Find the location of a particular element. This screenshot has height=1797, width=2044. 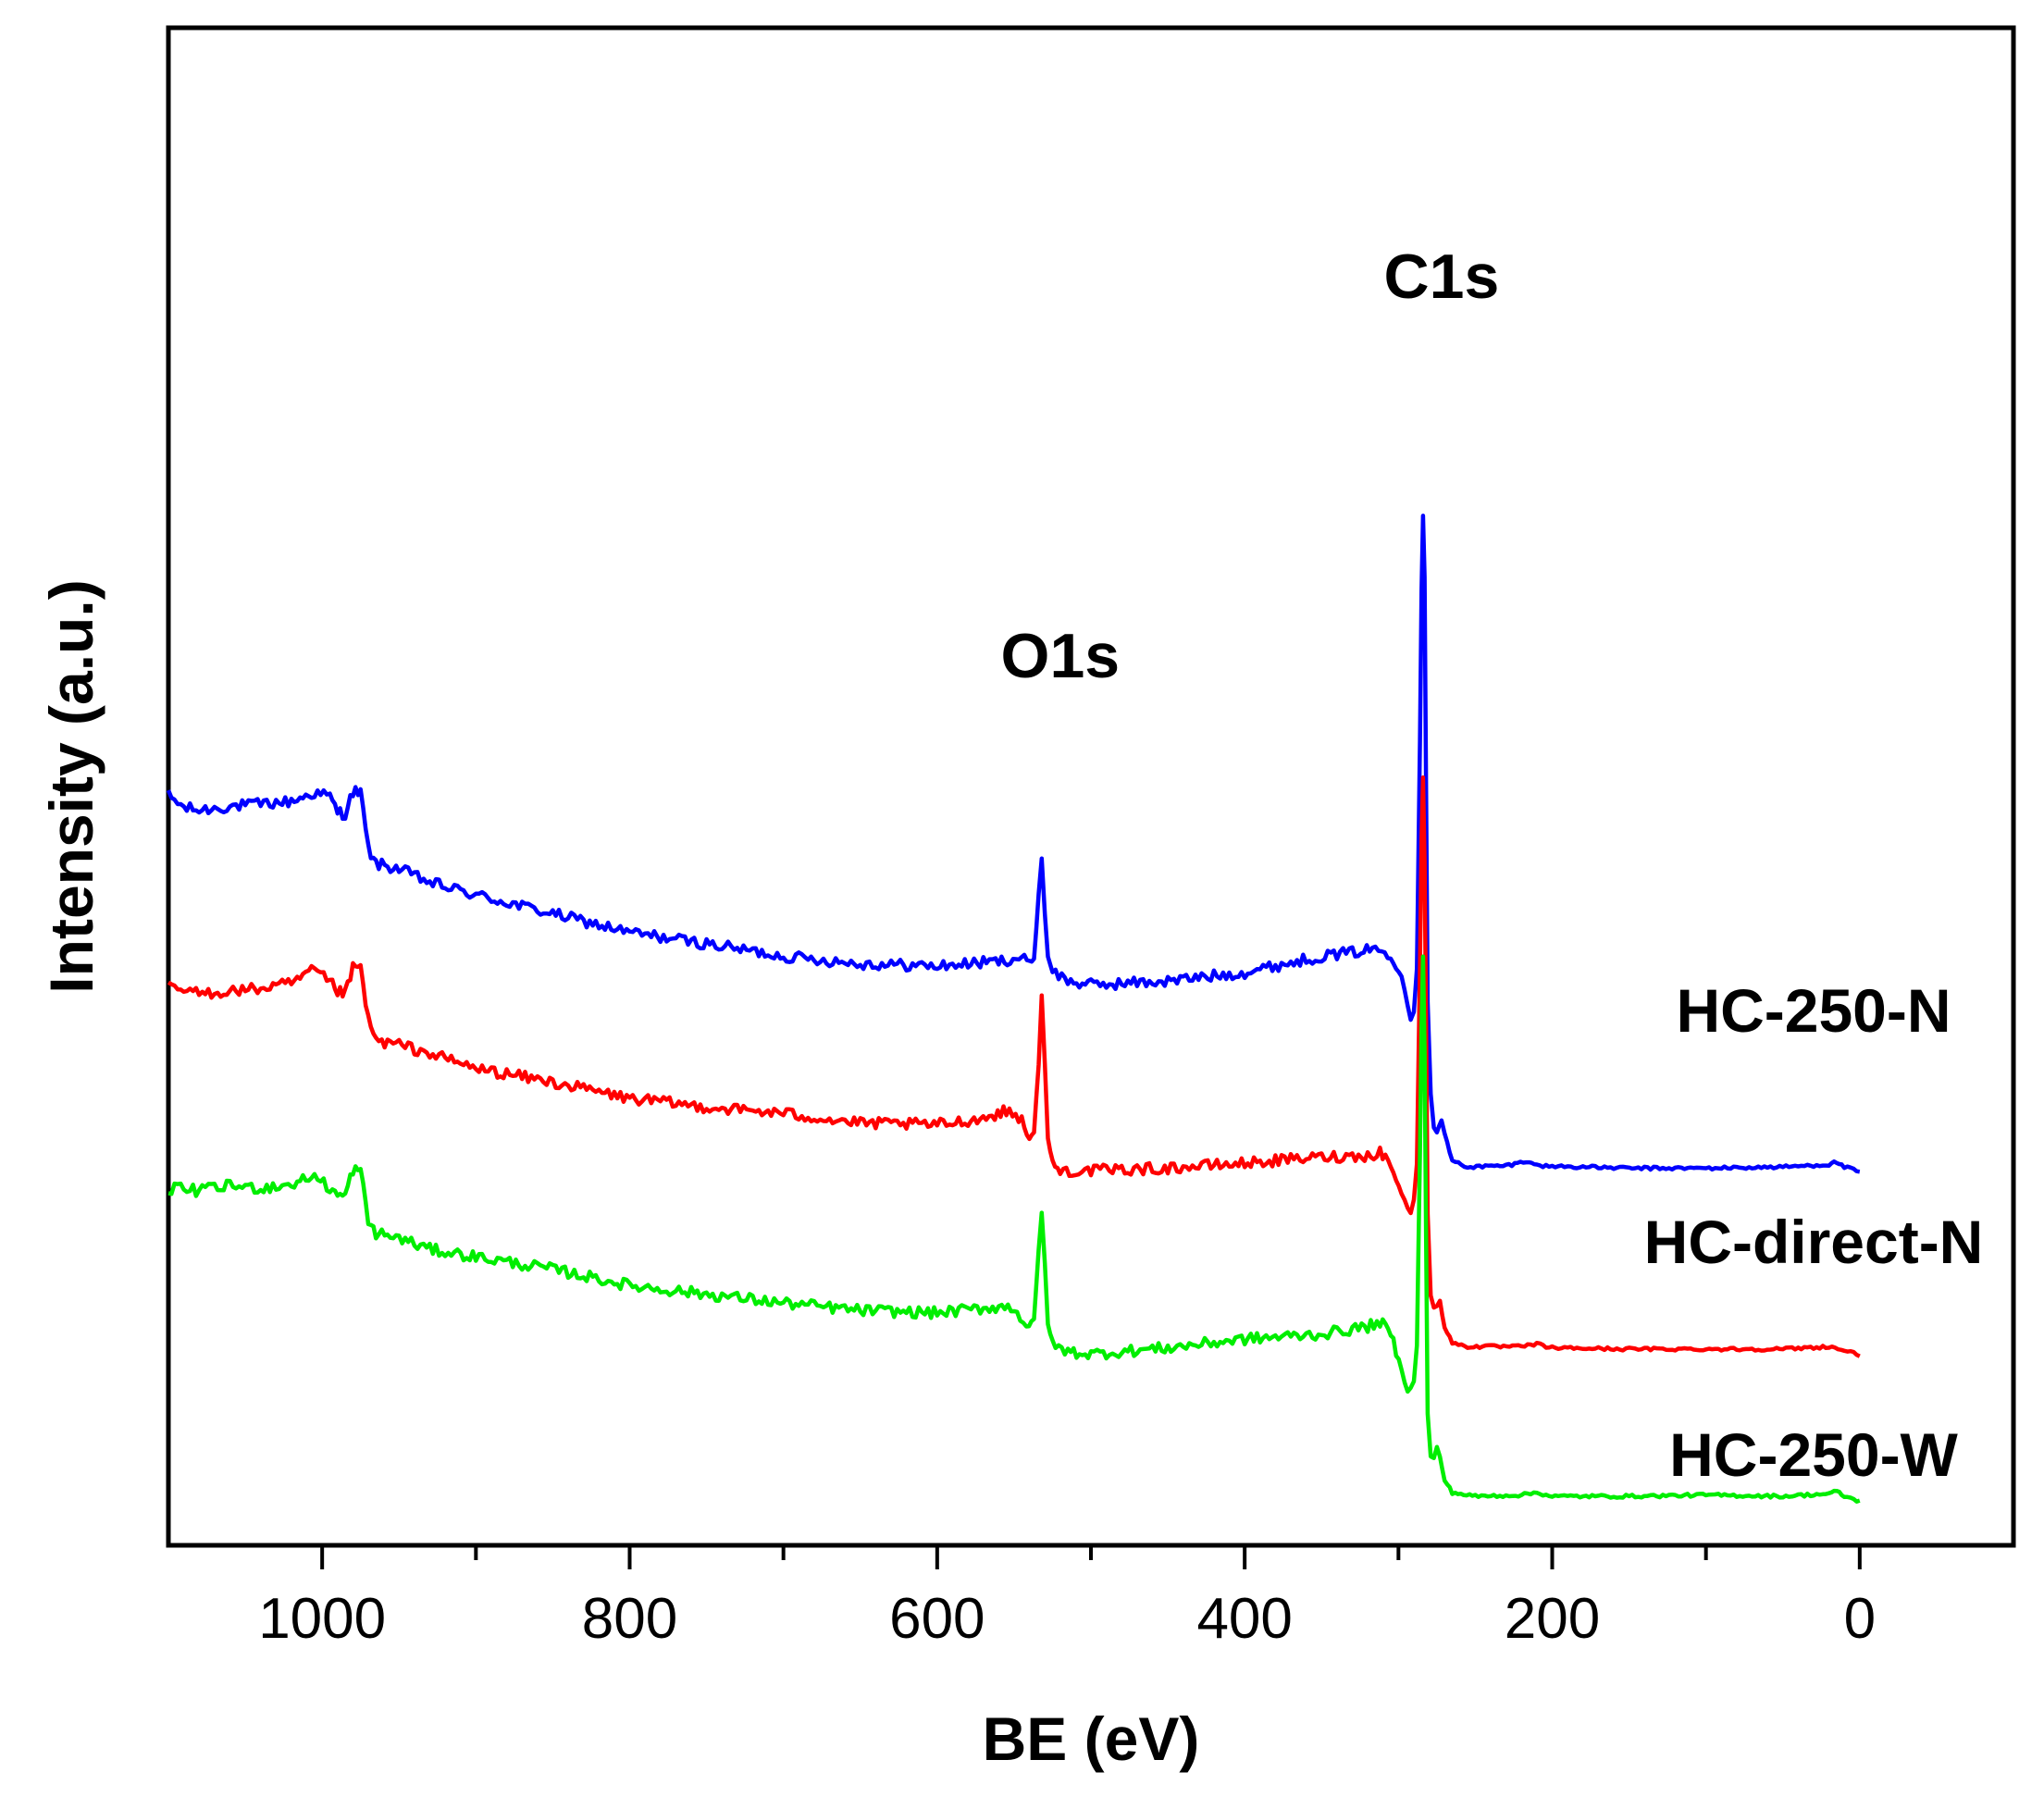

series-label: HC-direct-N is located at coordinates (1814, 1242).